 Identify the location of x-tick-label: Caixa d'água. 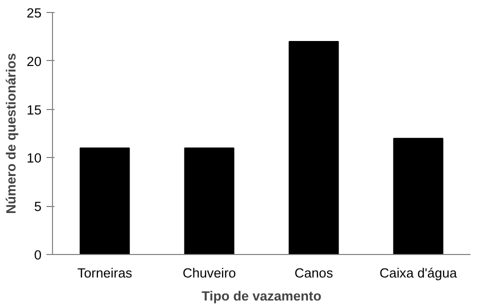
(419, 273).